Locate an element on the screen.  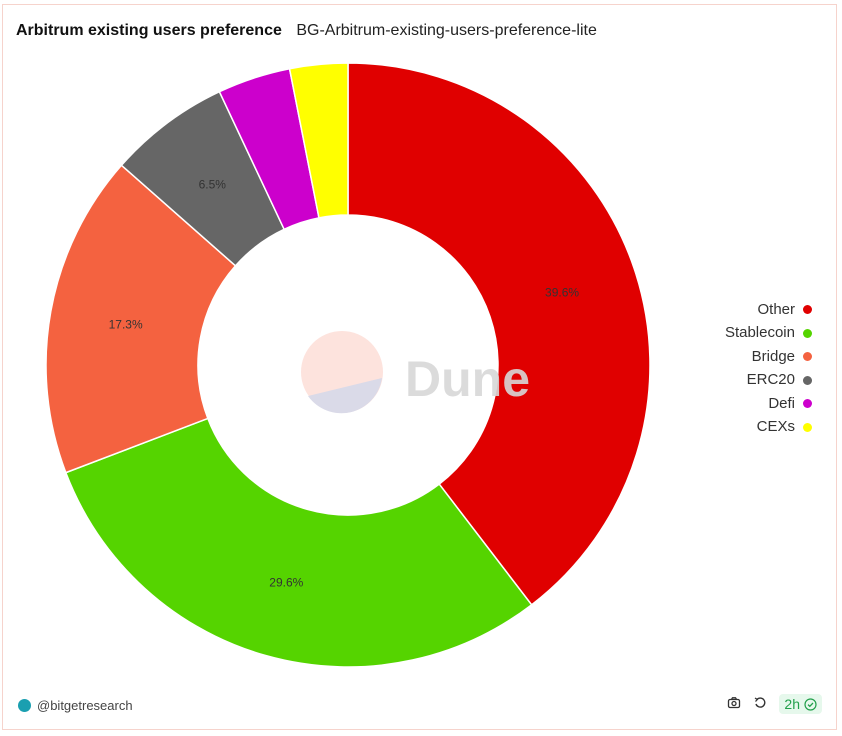
data-label-other: 39.6% is located at coordinates (562, 292).